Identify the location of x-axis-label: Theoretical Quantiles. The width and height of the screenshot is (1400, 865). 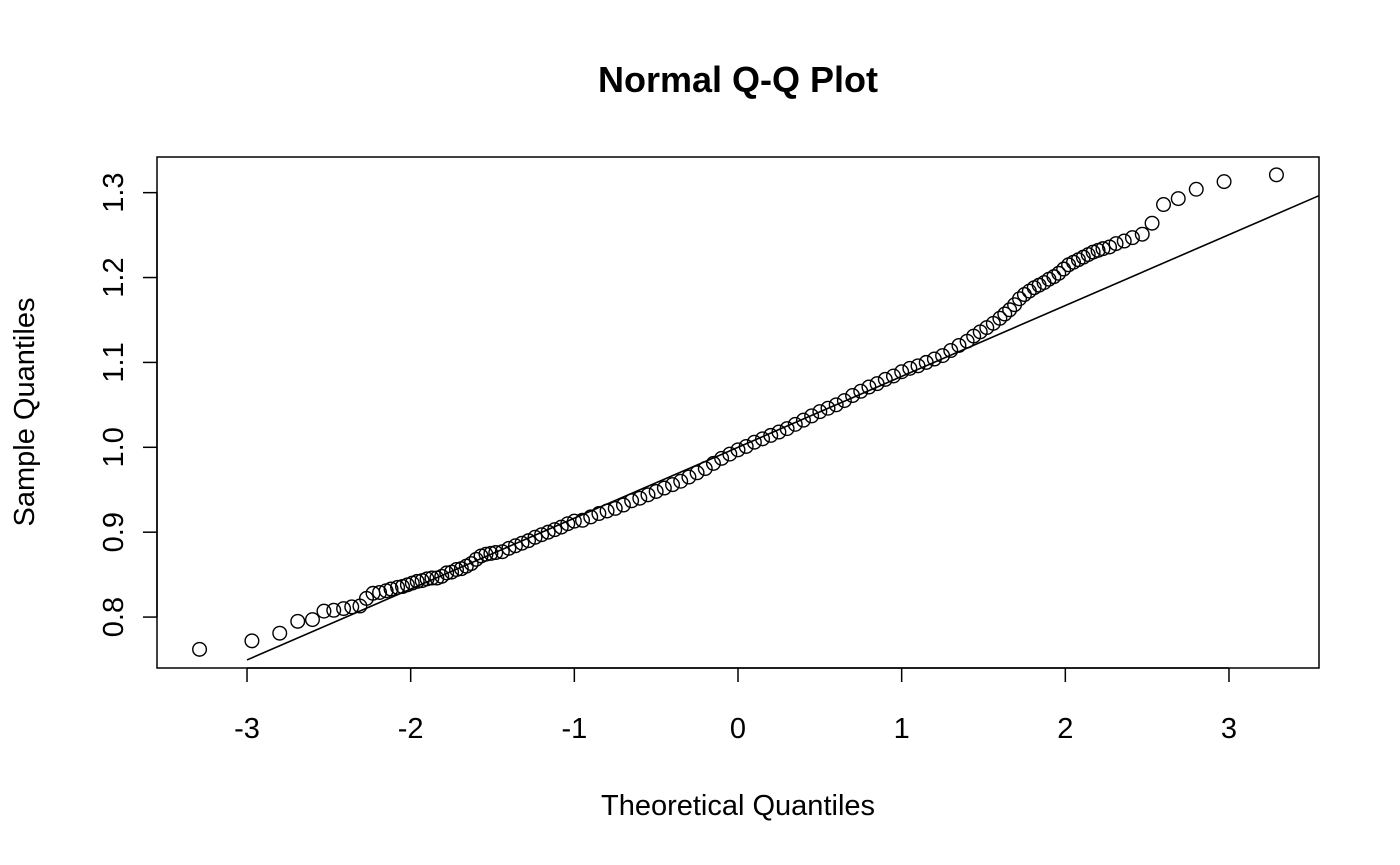
(738, 806).